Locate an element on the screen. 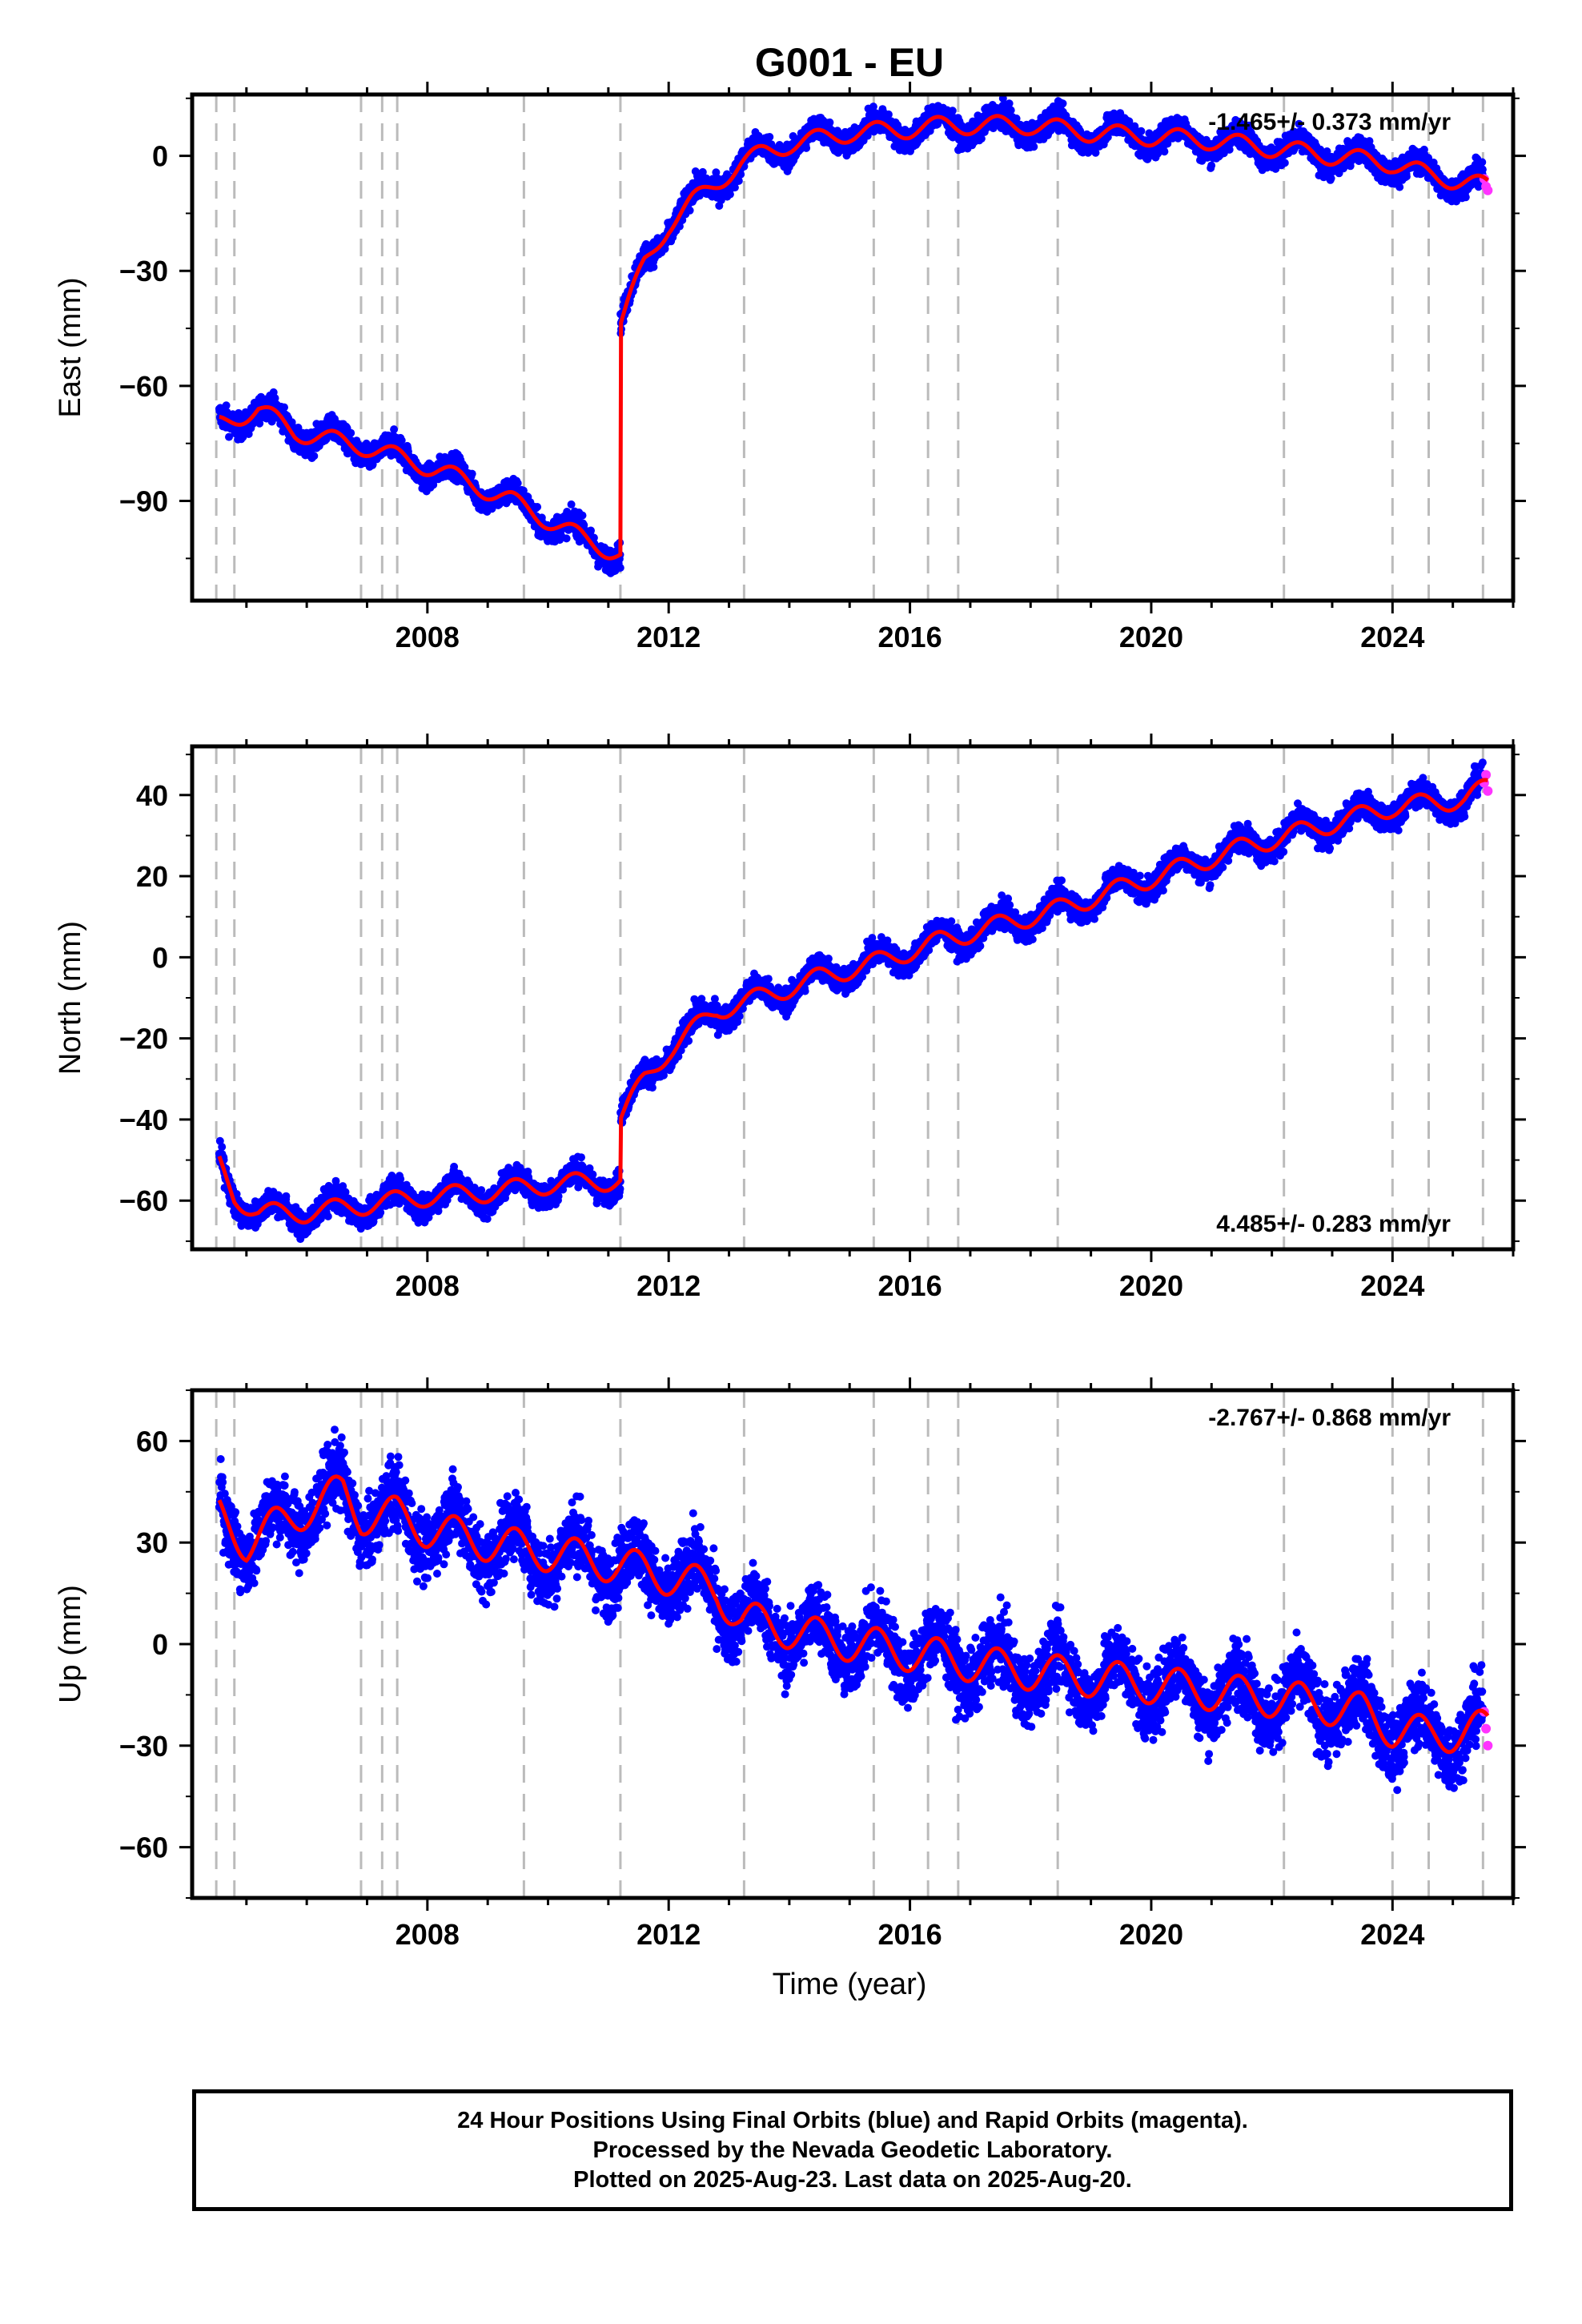 This screenshot has height=2324, width=1582. figure-title: G001 - EU is located at coordinates (849, 62).